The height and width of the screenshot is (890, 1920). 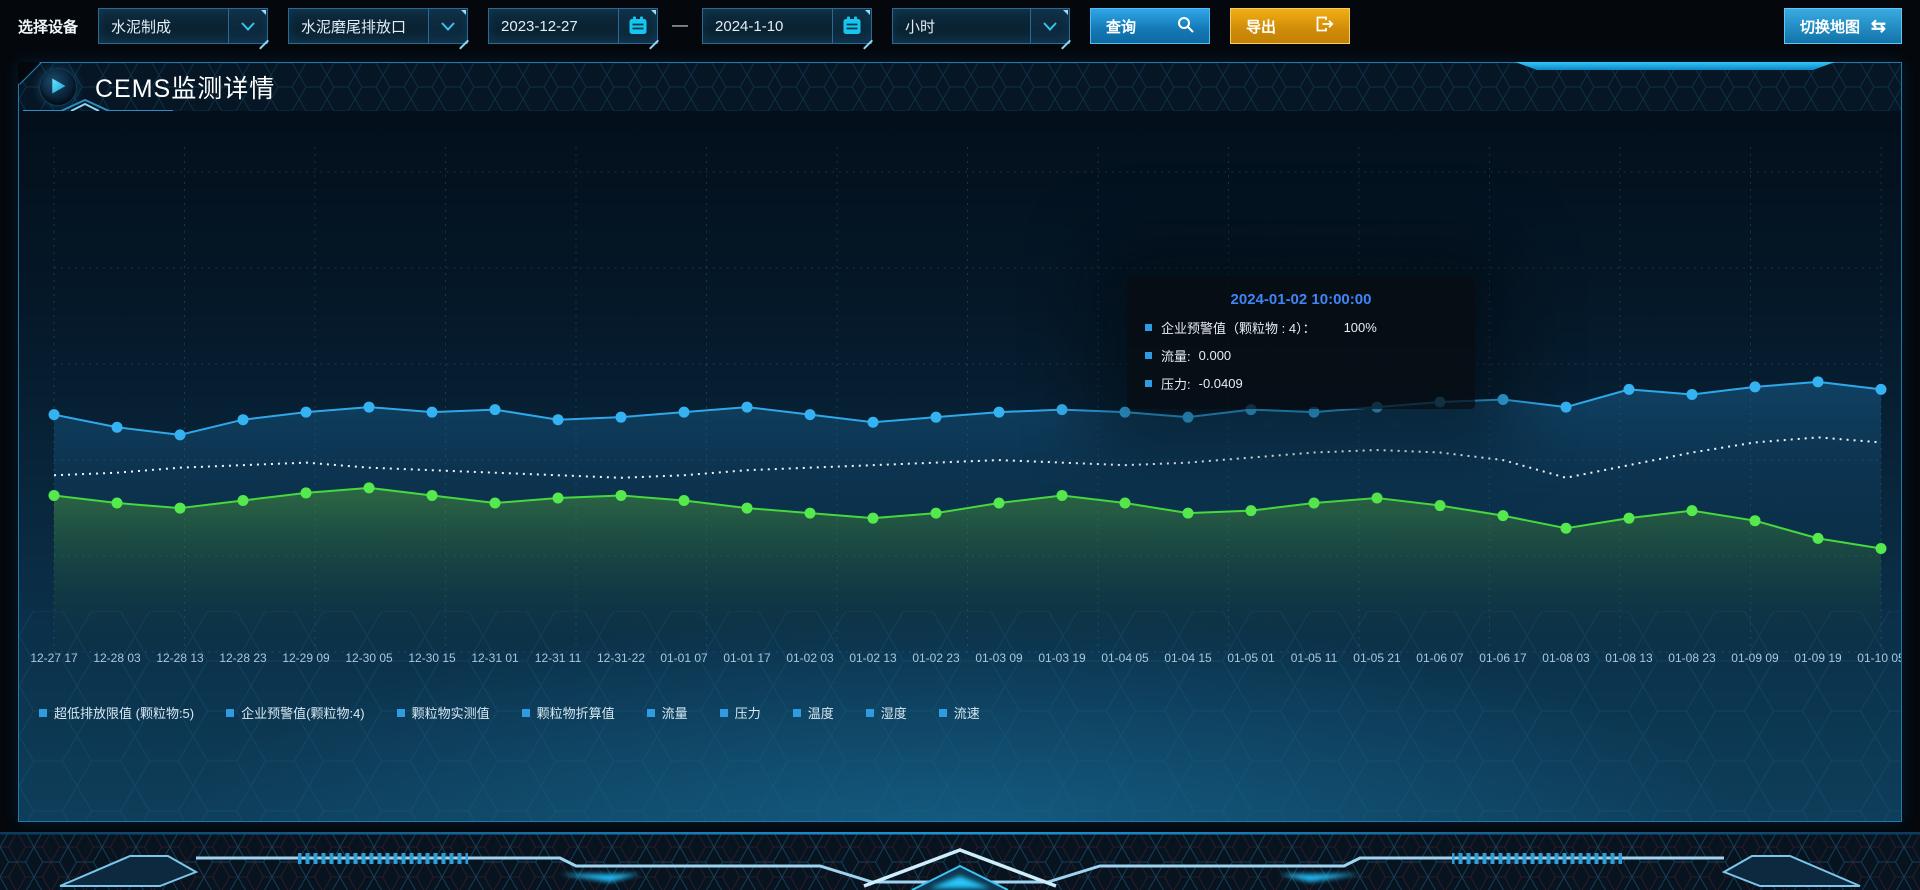 I want to click on tooltip-row: 流量: 0.000, so click(x=1301, y=355).